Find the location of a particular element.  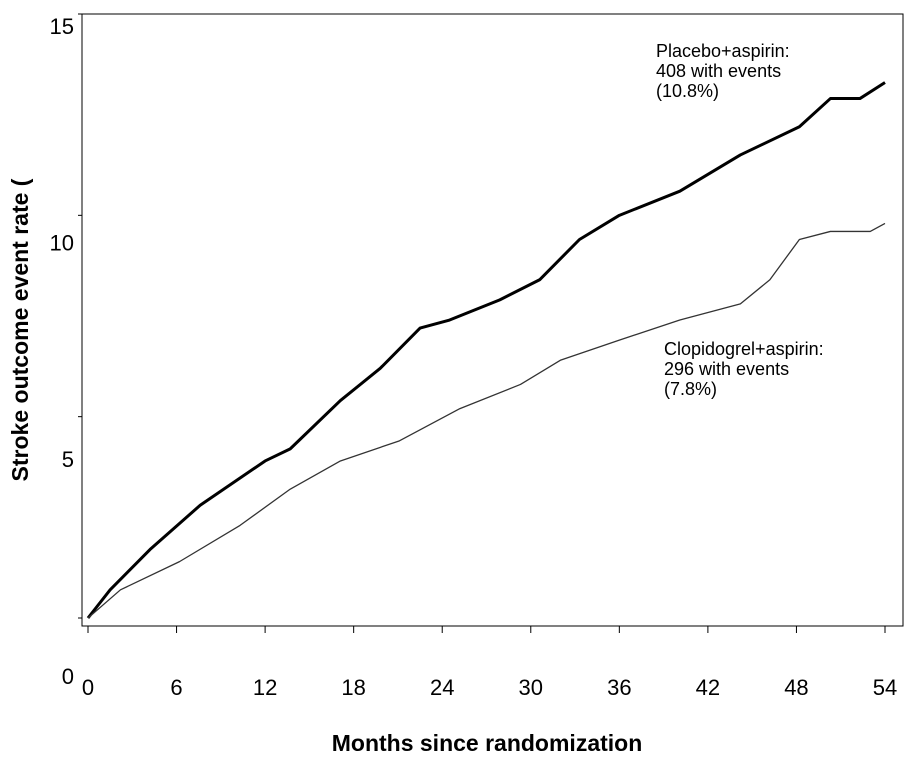

x-tick-label: 12 is located at coordinates (265, 687).